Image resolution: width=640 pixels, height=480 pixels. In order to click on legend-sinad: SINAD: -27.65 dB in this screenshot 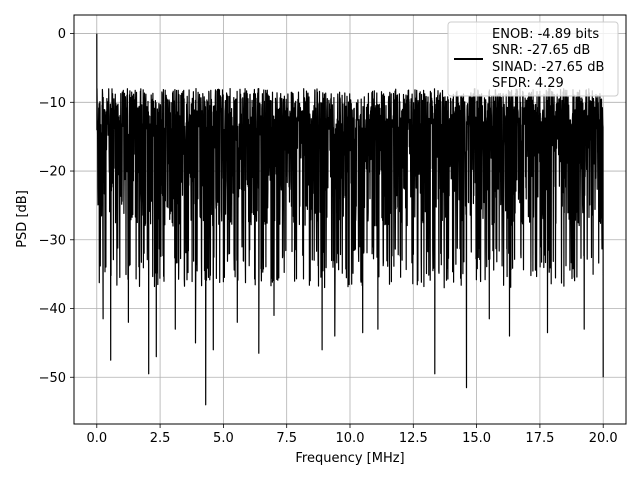, I will do `click(548, 67)`.